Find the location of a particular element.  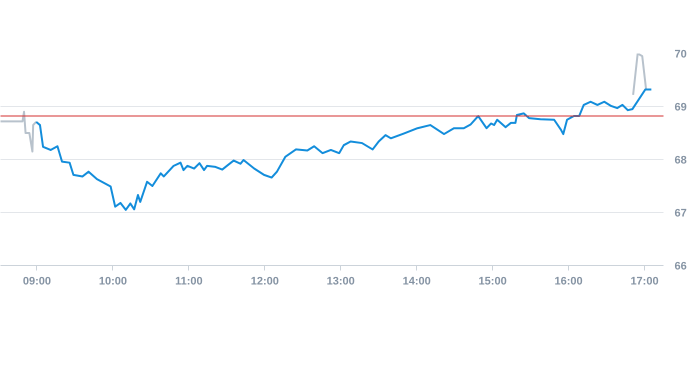

x-tick-label: 10:00 is located at coordinates (112, 282).